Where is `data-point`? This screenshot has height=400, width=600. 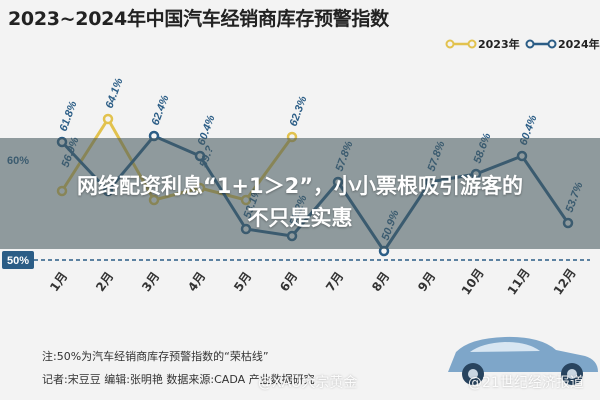
data-point is located at coordinates (108, 119).